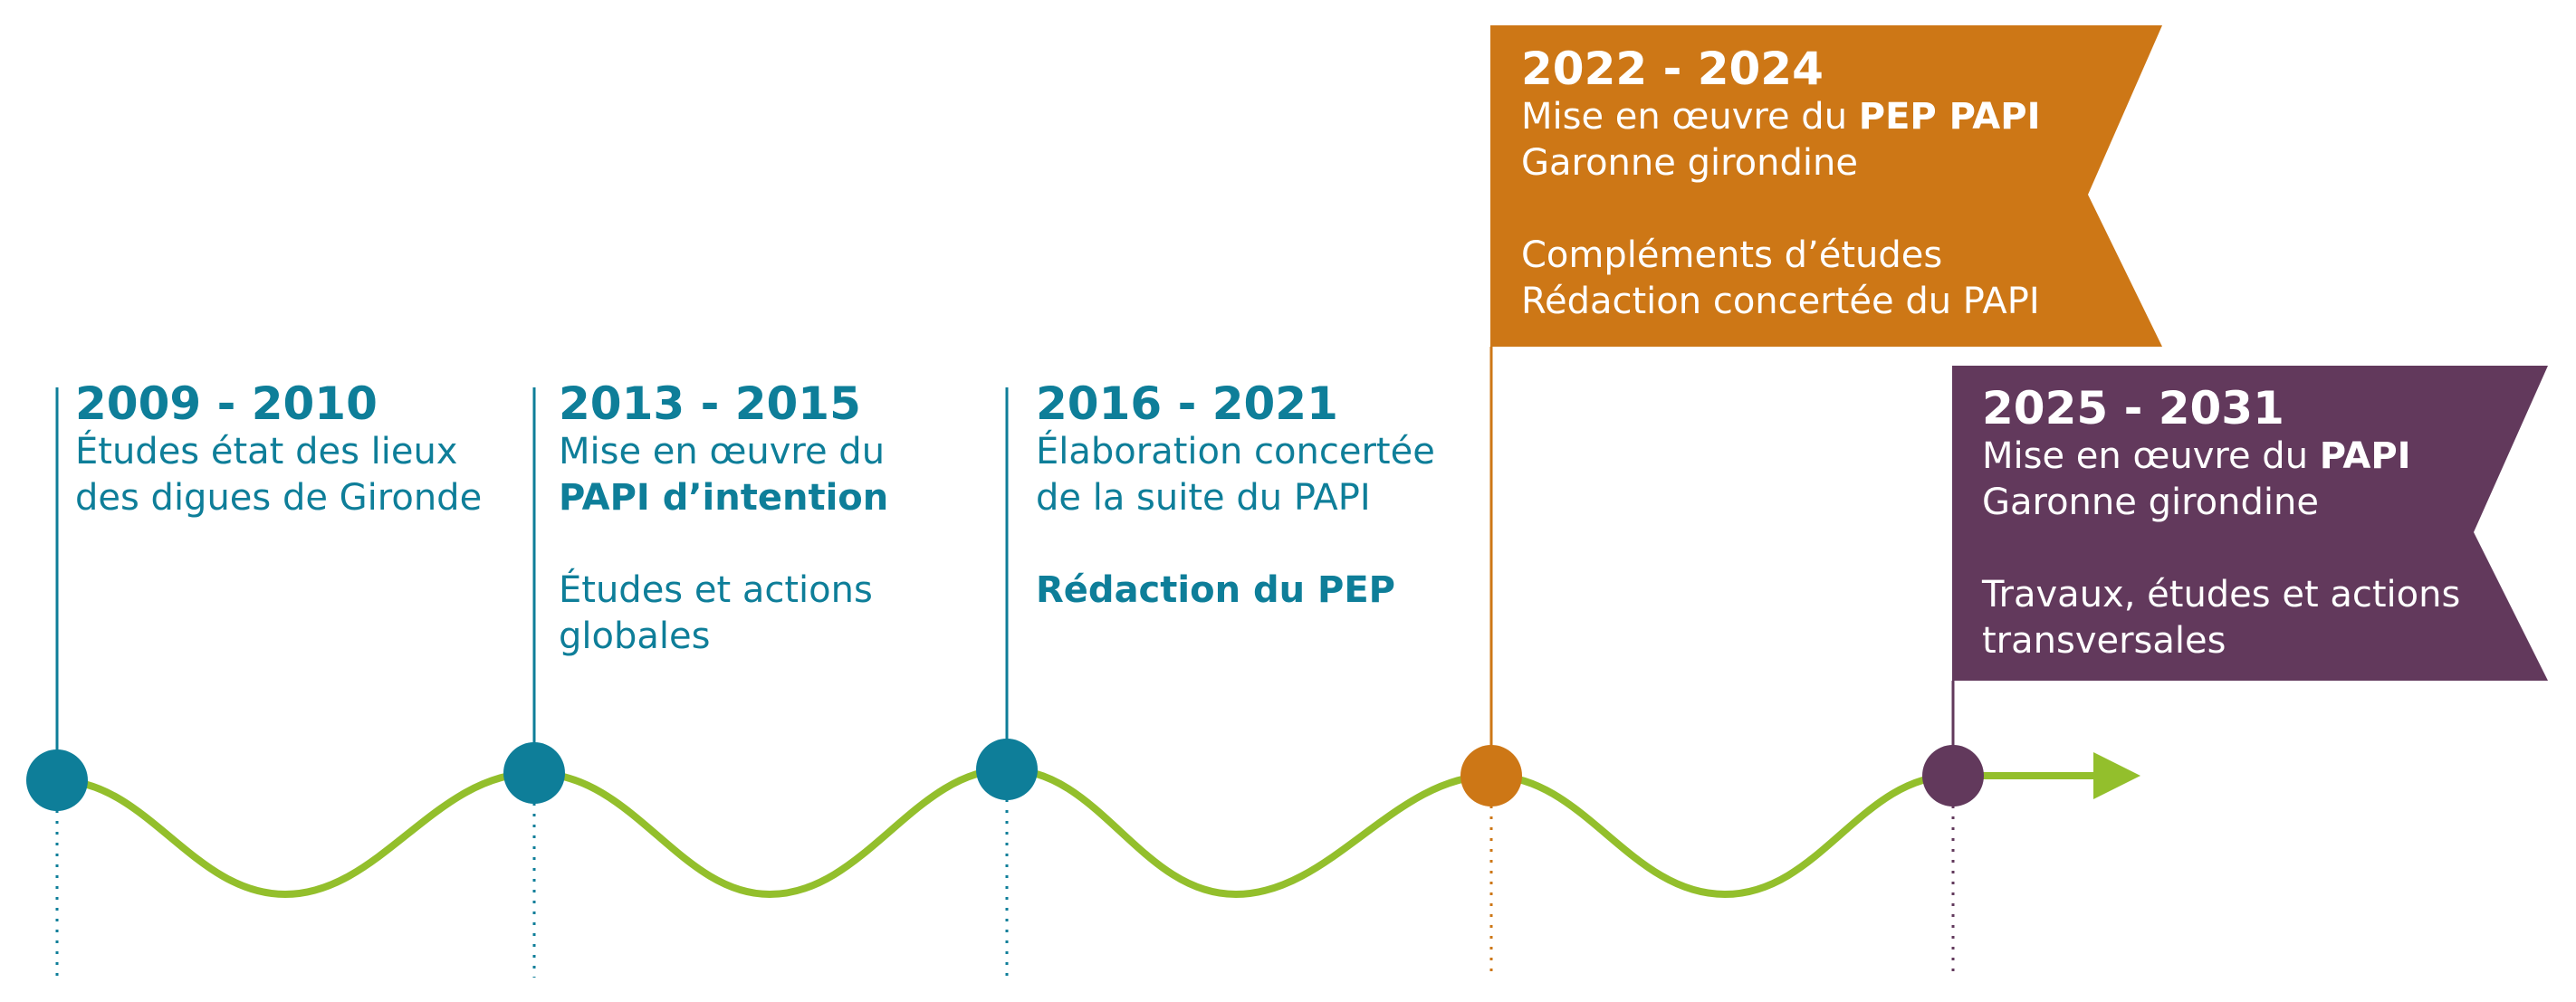 This screenshot has height=1002, width=2576. What do you see at coordinates (279, 498) in the screenshot?
I see `milestone-text: des digues de Gironde` at bounding box center [279, 498].